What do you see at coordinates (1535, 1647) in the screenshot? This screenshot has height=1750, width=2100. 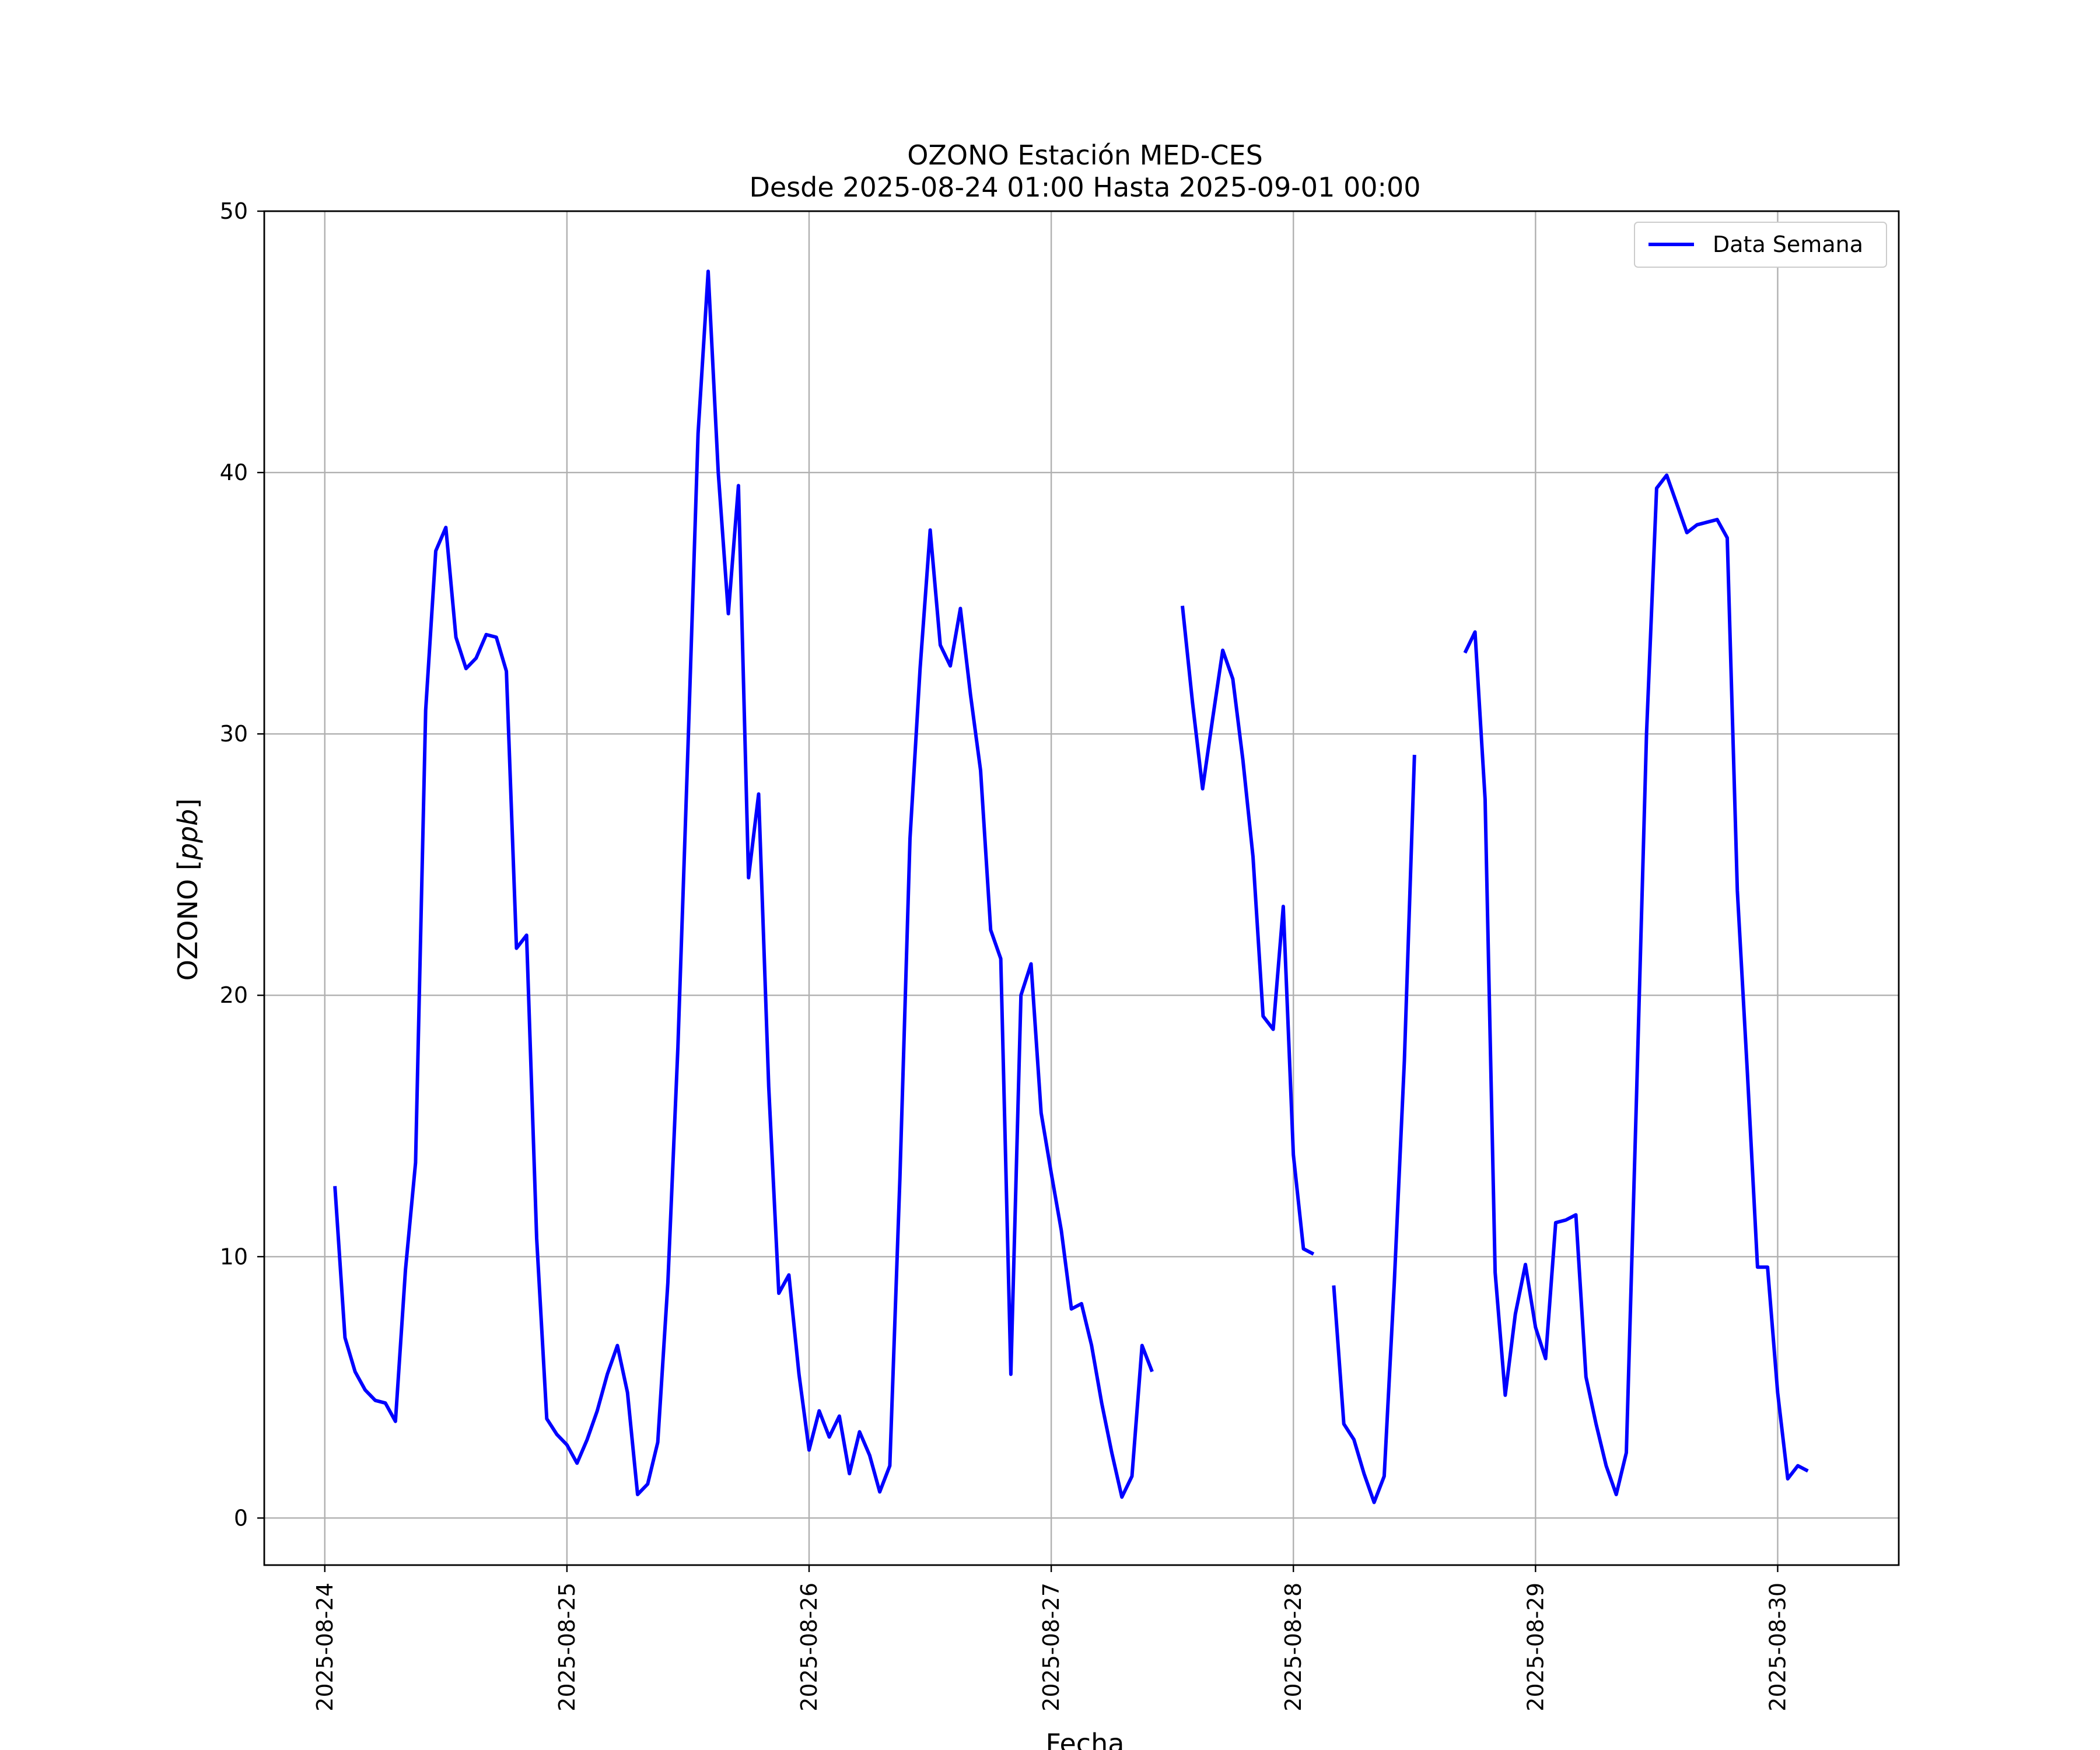 I see `x-tick-label: 2025-08-29` at bounding box center [1535, 1647].